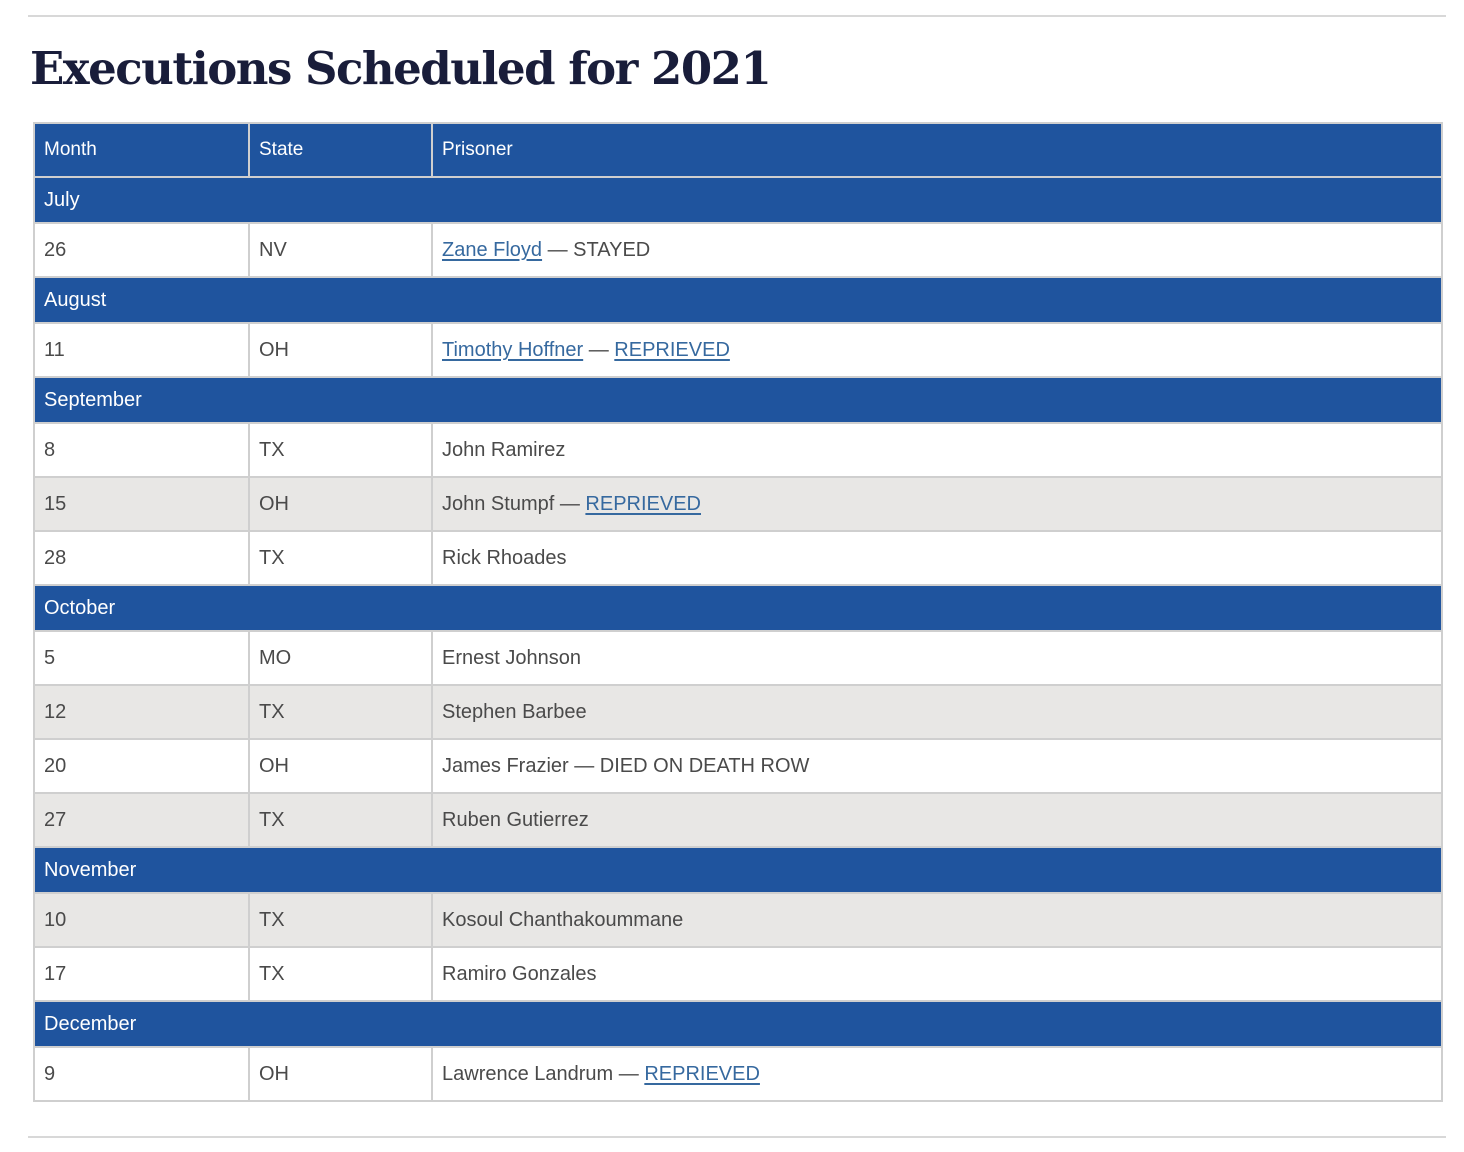 This screenshot has width=1464, height=1152. I want to click on month-section-row: August, so click(738, 300).